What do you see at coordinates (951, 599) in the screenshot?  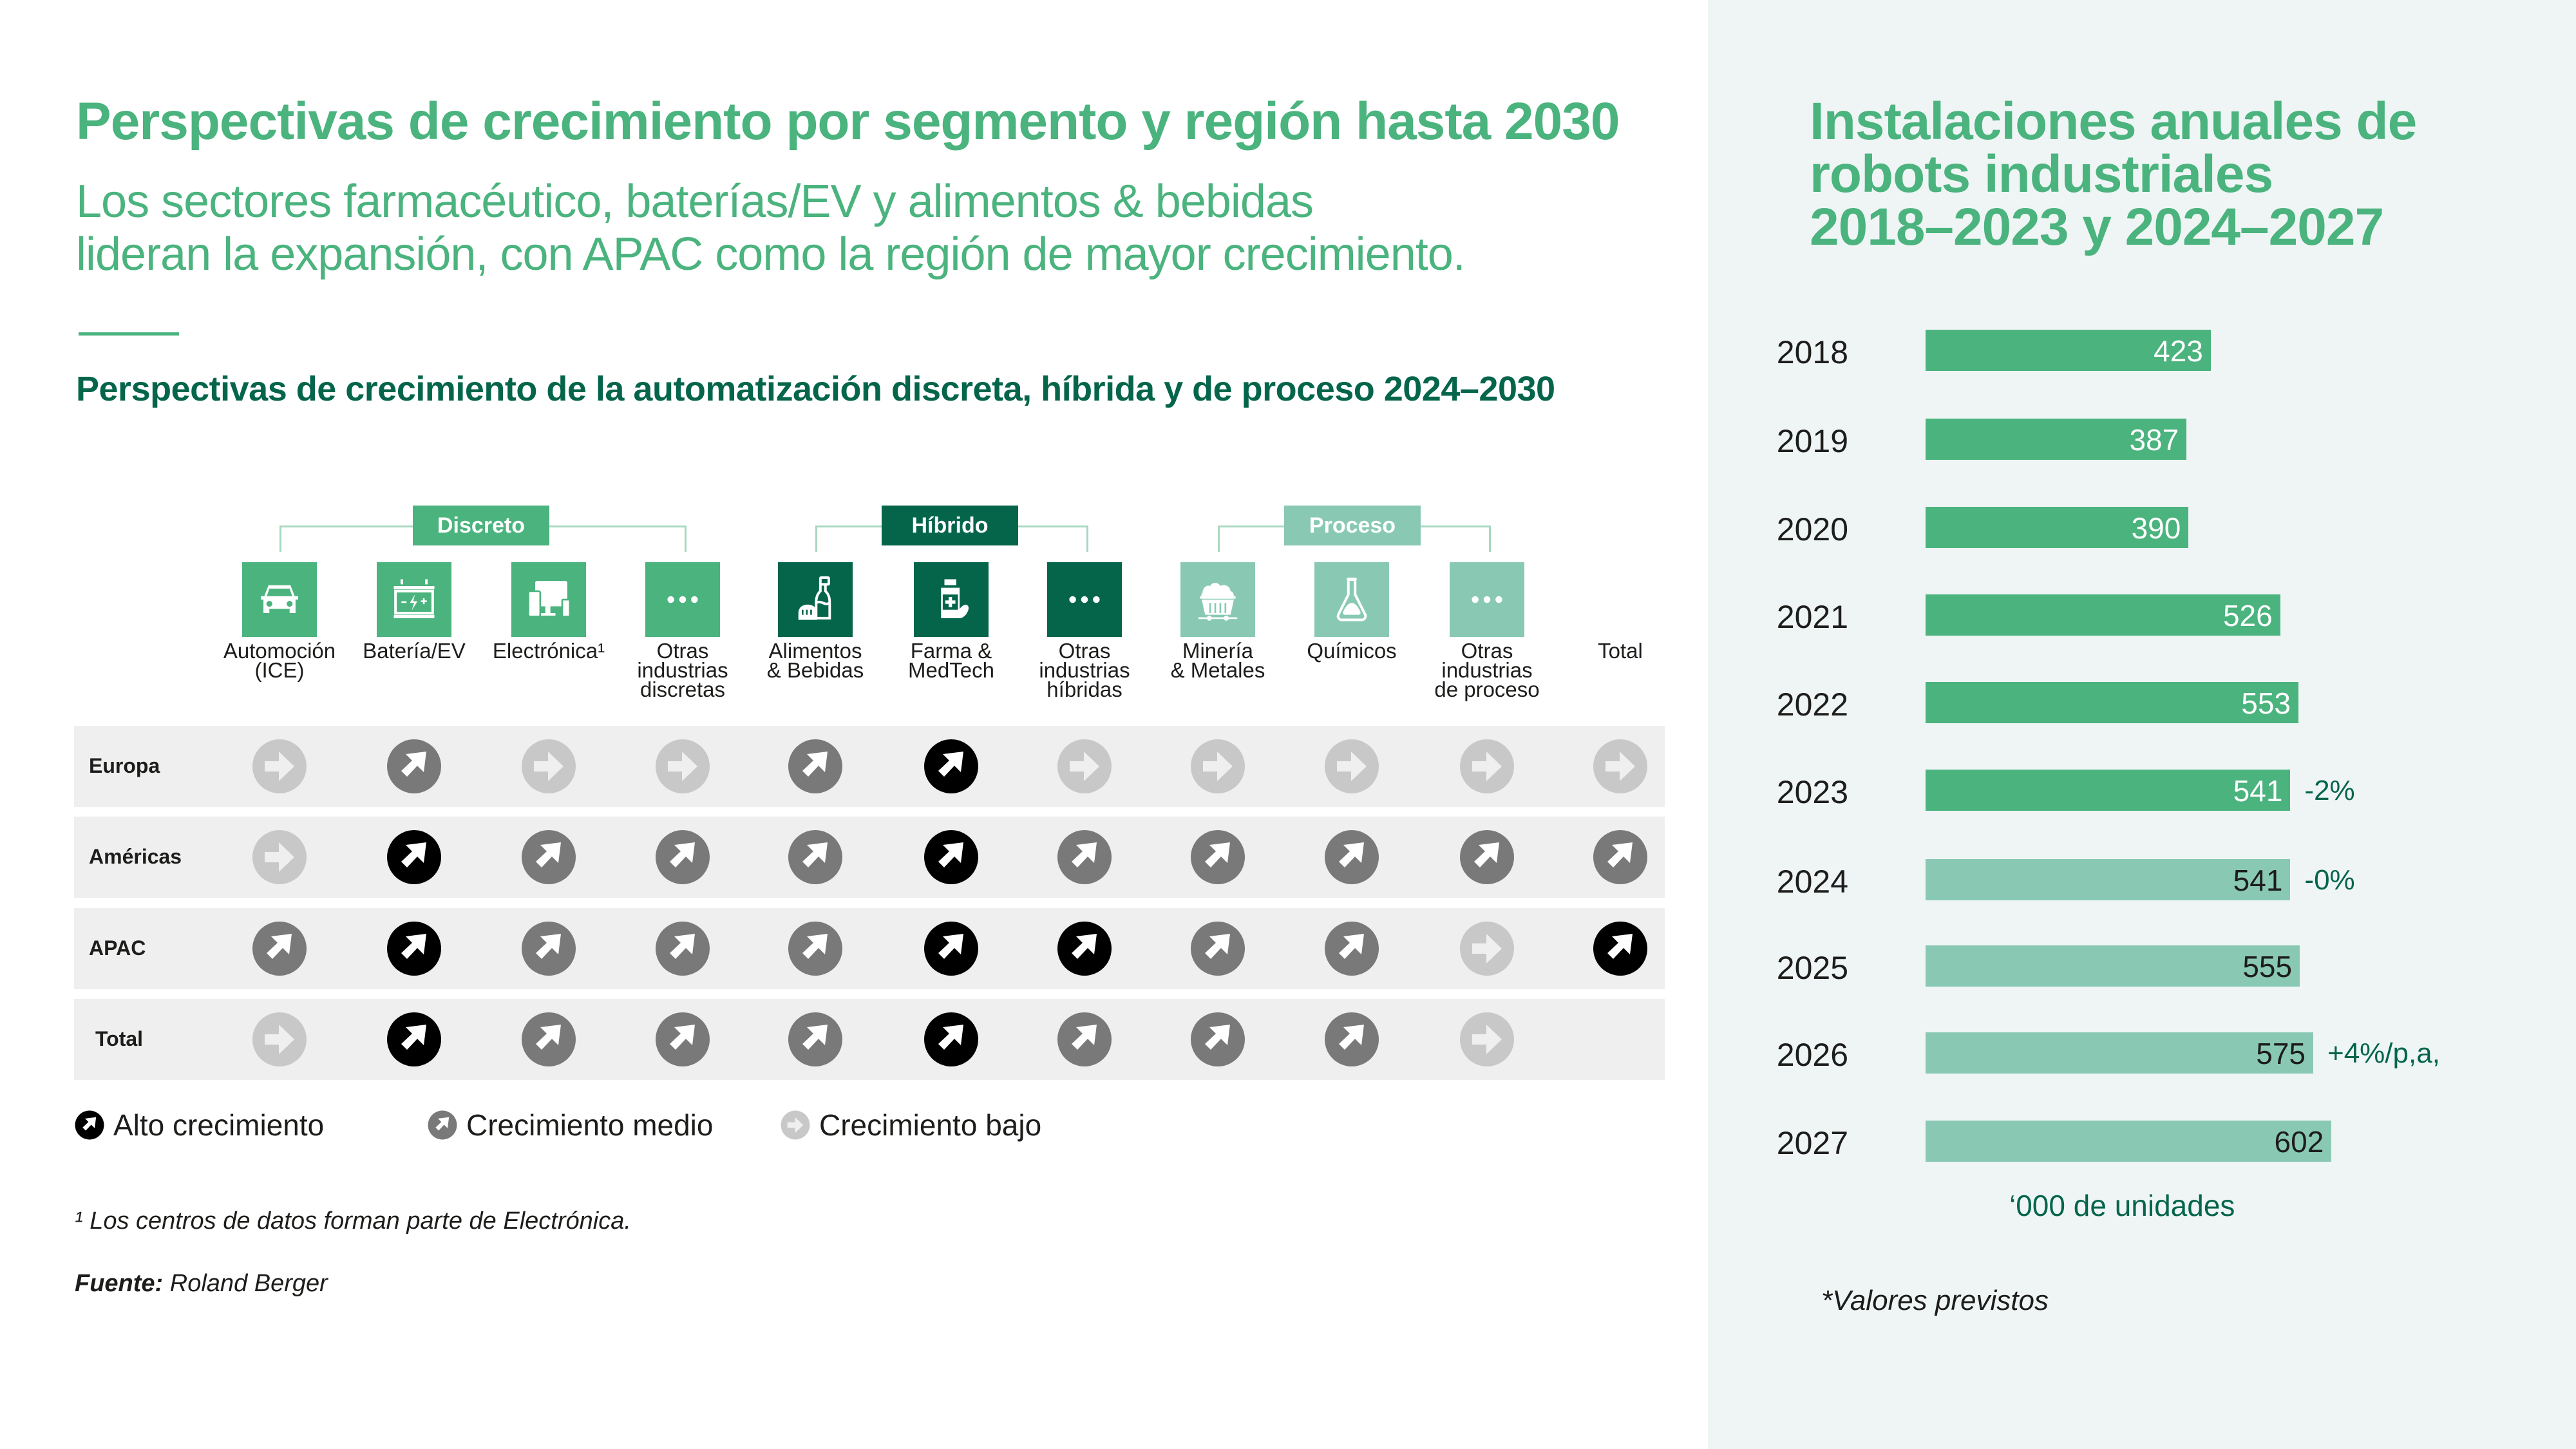 I see `medicine-bottle-icon` at bounding box center [951, 599].